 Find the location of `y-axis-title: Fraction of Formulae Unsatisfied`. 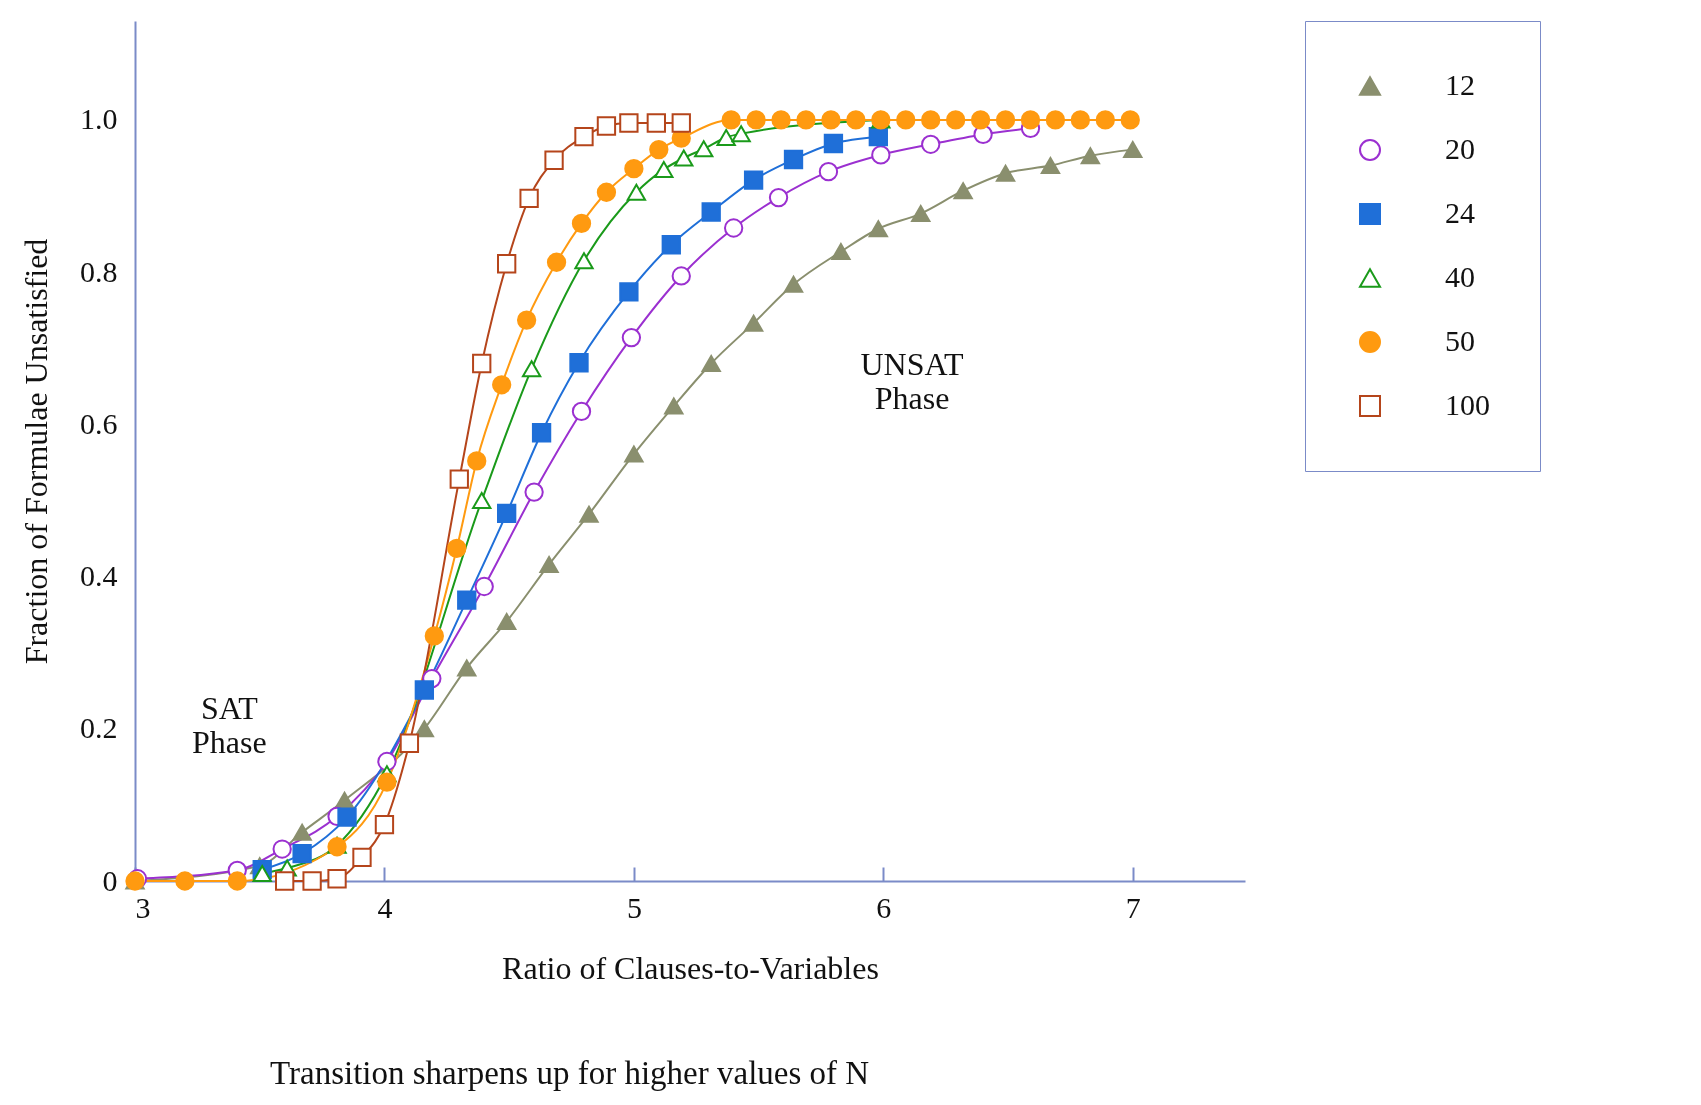

y-axis-title: Fraction of Formulae Unsatisfied is located at coordinates (36, 451).